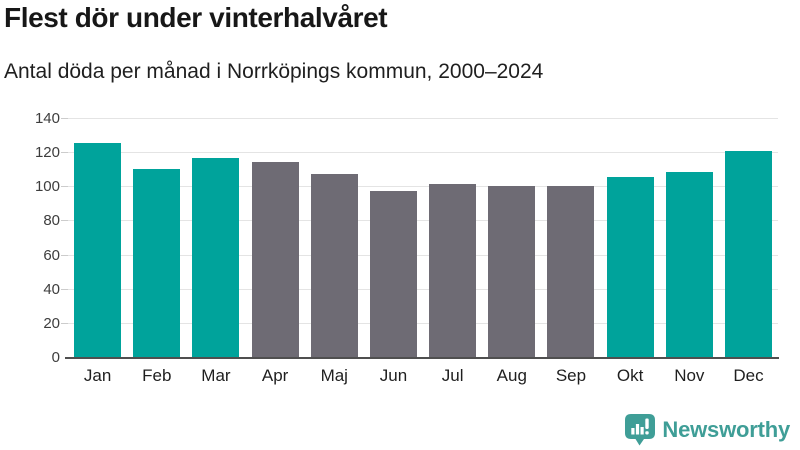  I want to click on bar-slot-dec, so click(748, 238).